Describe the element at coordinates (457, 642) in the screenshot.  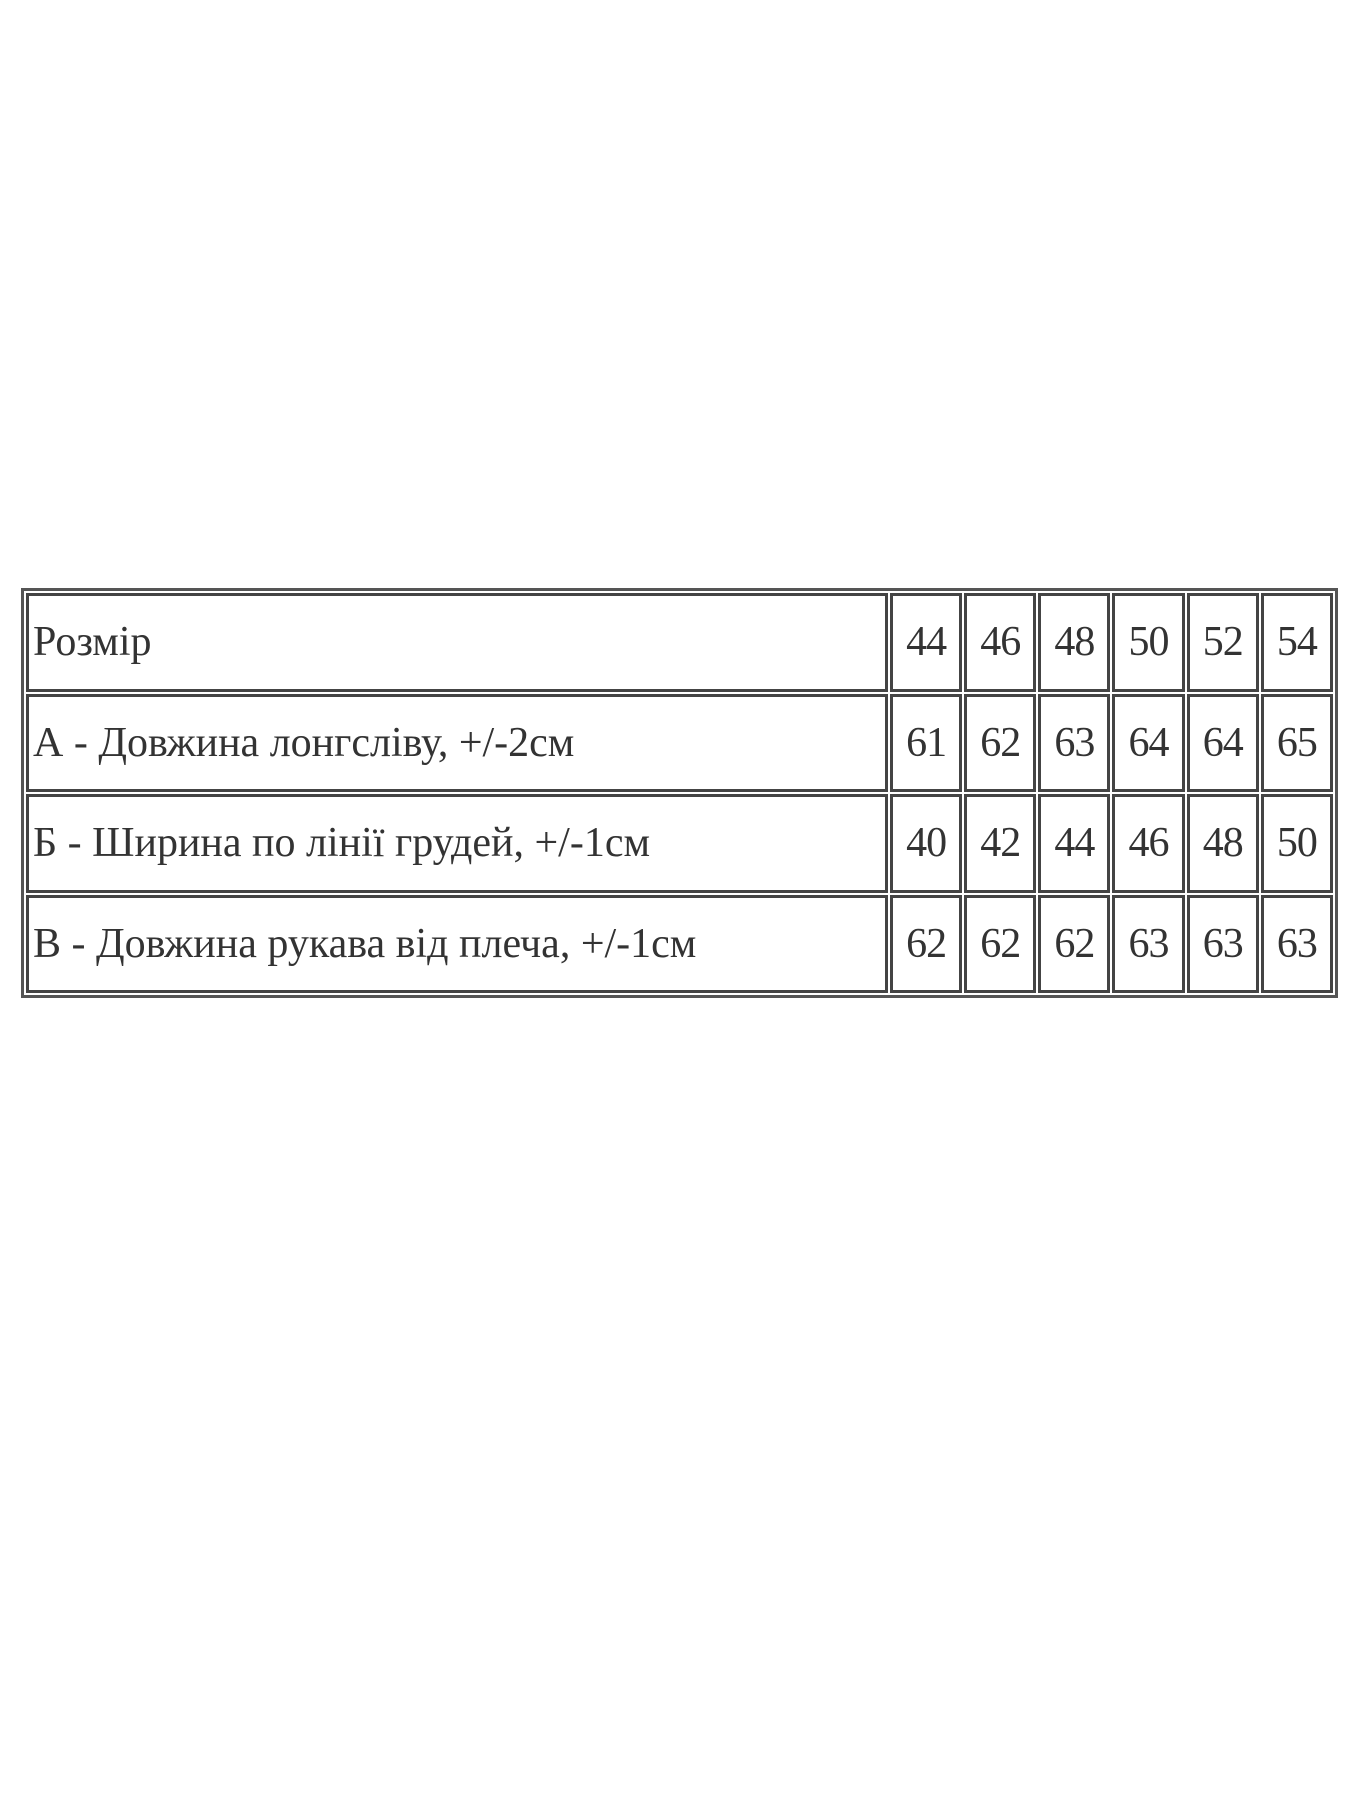
I see `header-label: Розмір` at that location.